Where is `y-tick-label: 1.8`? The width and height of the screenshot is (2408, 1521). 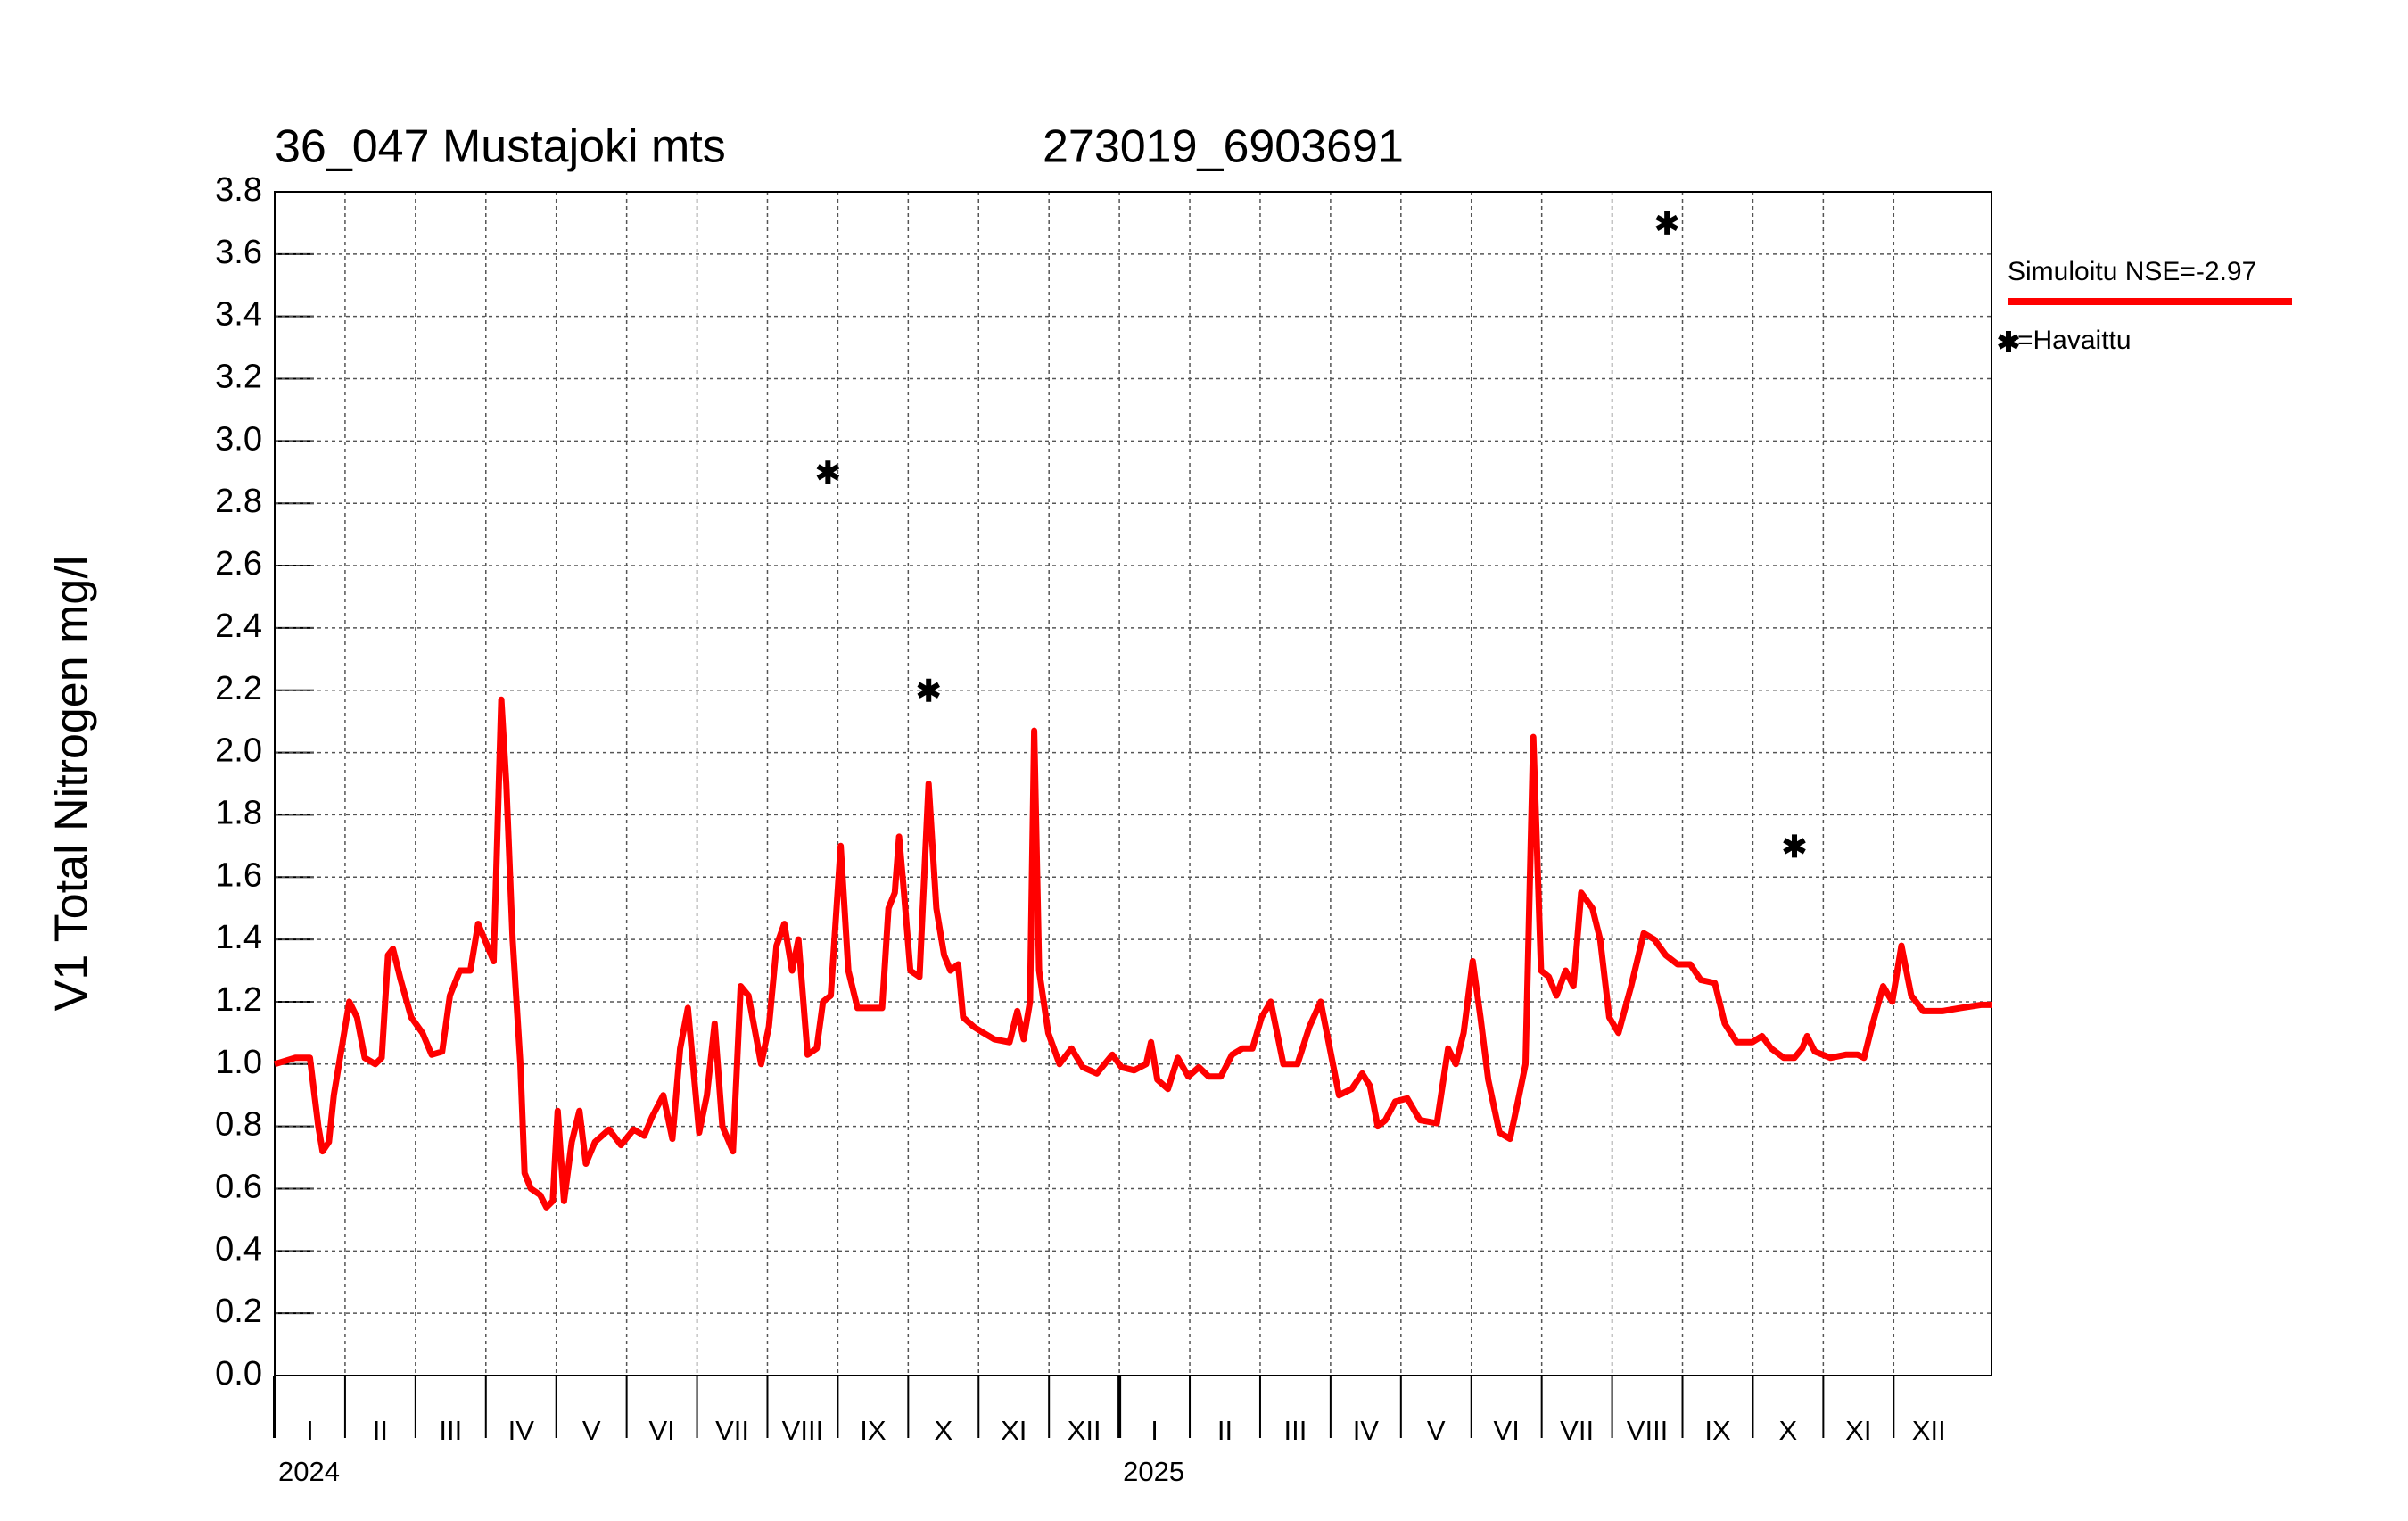
y-tick-label: 1.8 is located at coordinates (239, 813).